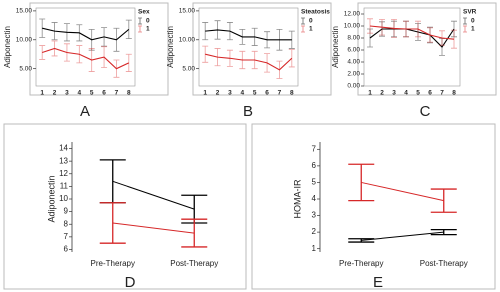 The width and height of the screenshot is (500, 292). What do you see at coordinates (63, 198) in the screenshot?
I see `y-tick-label: 10` at bounding box center [63, 198].